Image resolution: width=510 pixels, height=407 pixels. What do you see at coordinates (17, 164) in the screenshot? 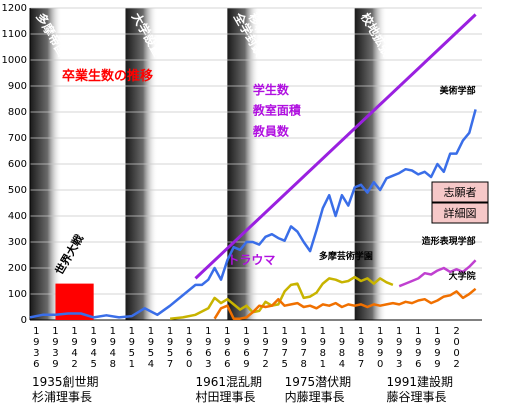
I see `y-tick-label-6: 600` at bounding box center [17, 164].